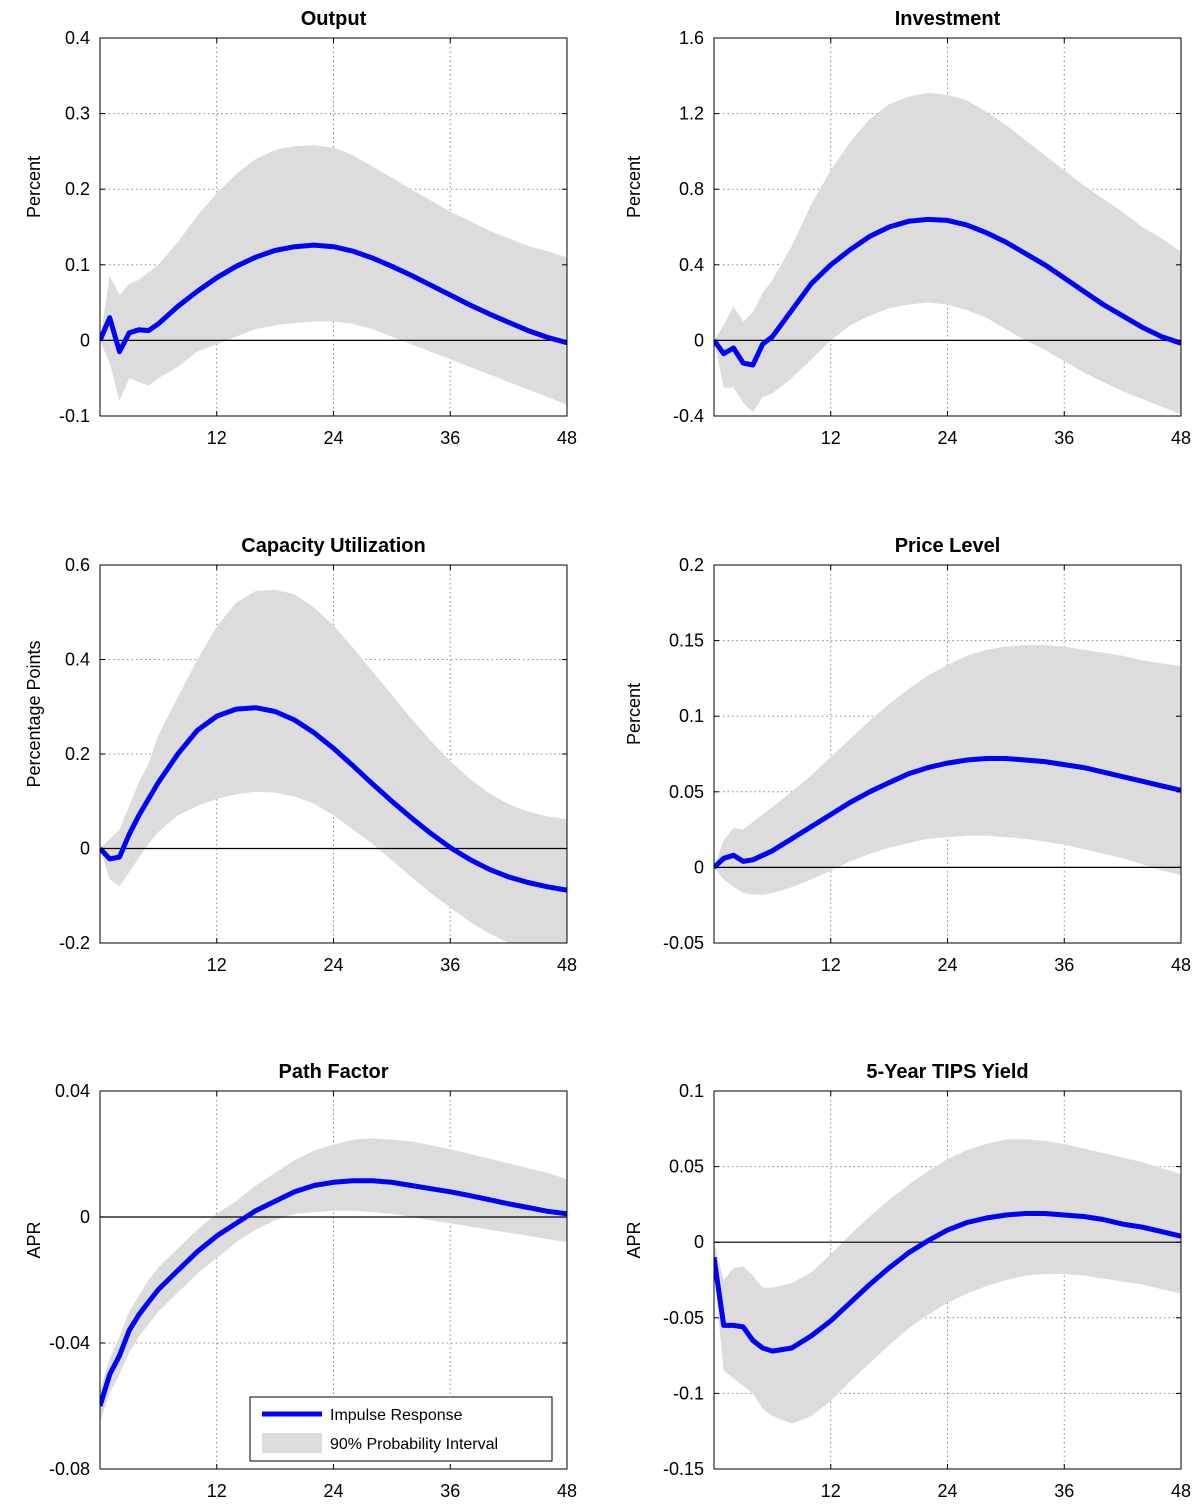 The image size is (1203, 1510). Describe the element at coordinates (691, 189) in the screenshot. I see `y-tick-label: 0.8` at that location.